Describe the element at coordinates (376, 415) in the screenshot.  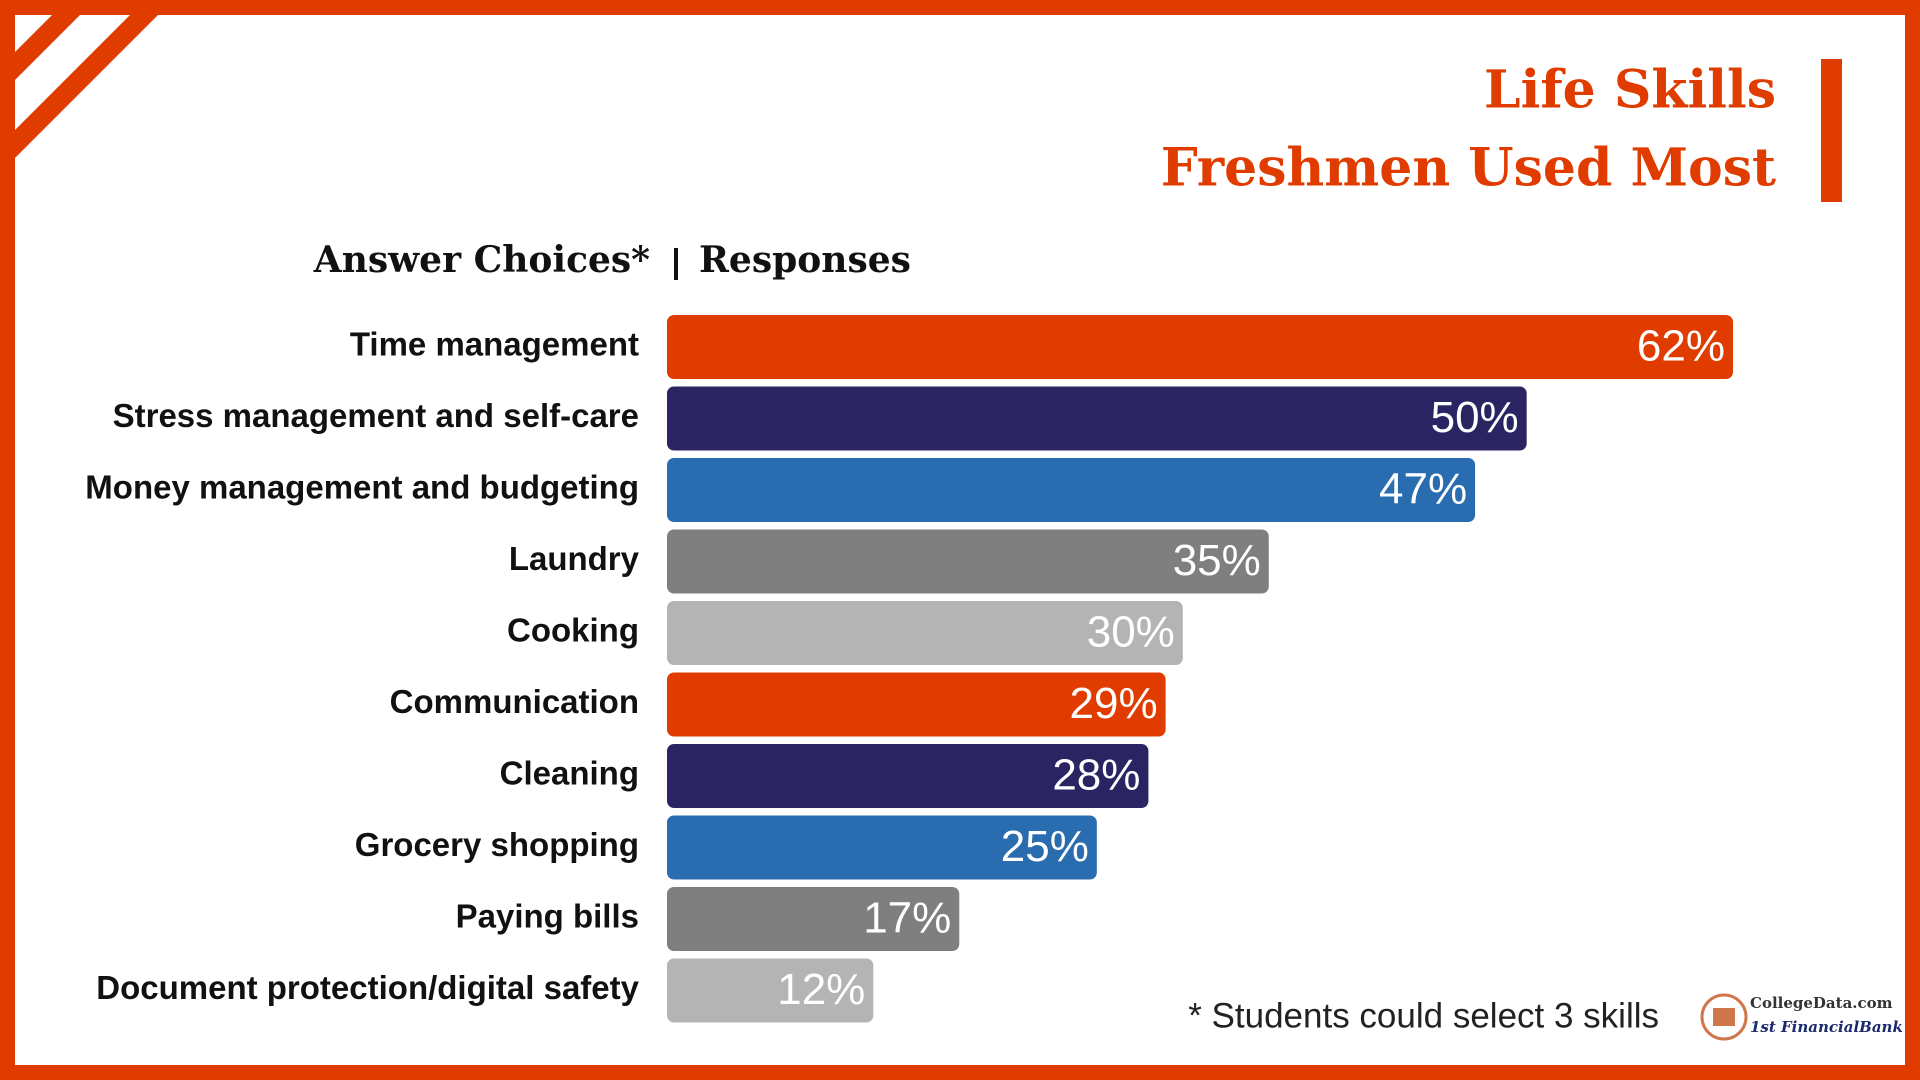
I see `y-tick-label: Stress management and self-care` at that location.